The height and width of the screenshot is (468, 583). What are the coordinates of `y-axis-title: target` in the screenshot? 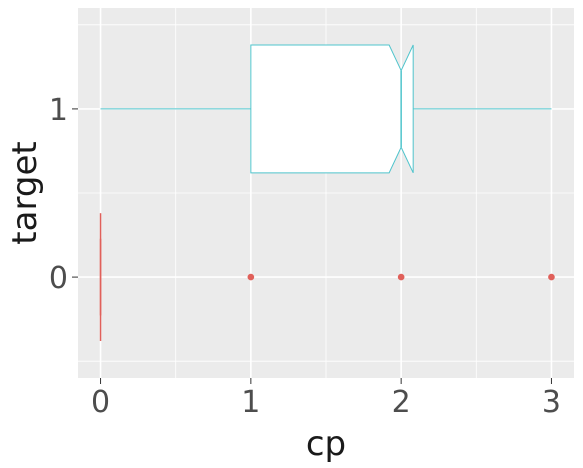 It's located at (25, 192).